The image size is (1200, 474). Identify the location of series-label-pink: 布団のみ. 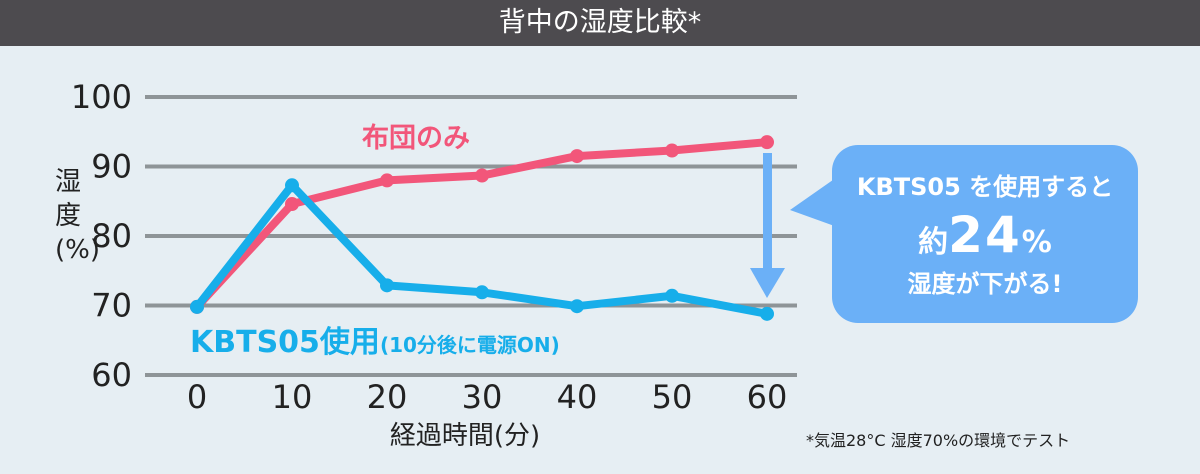
(416, 138).